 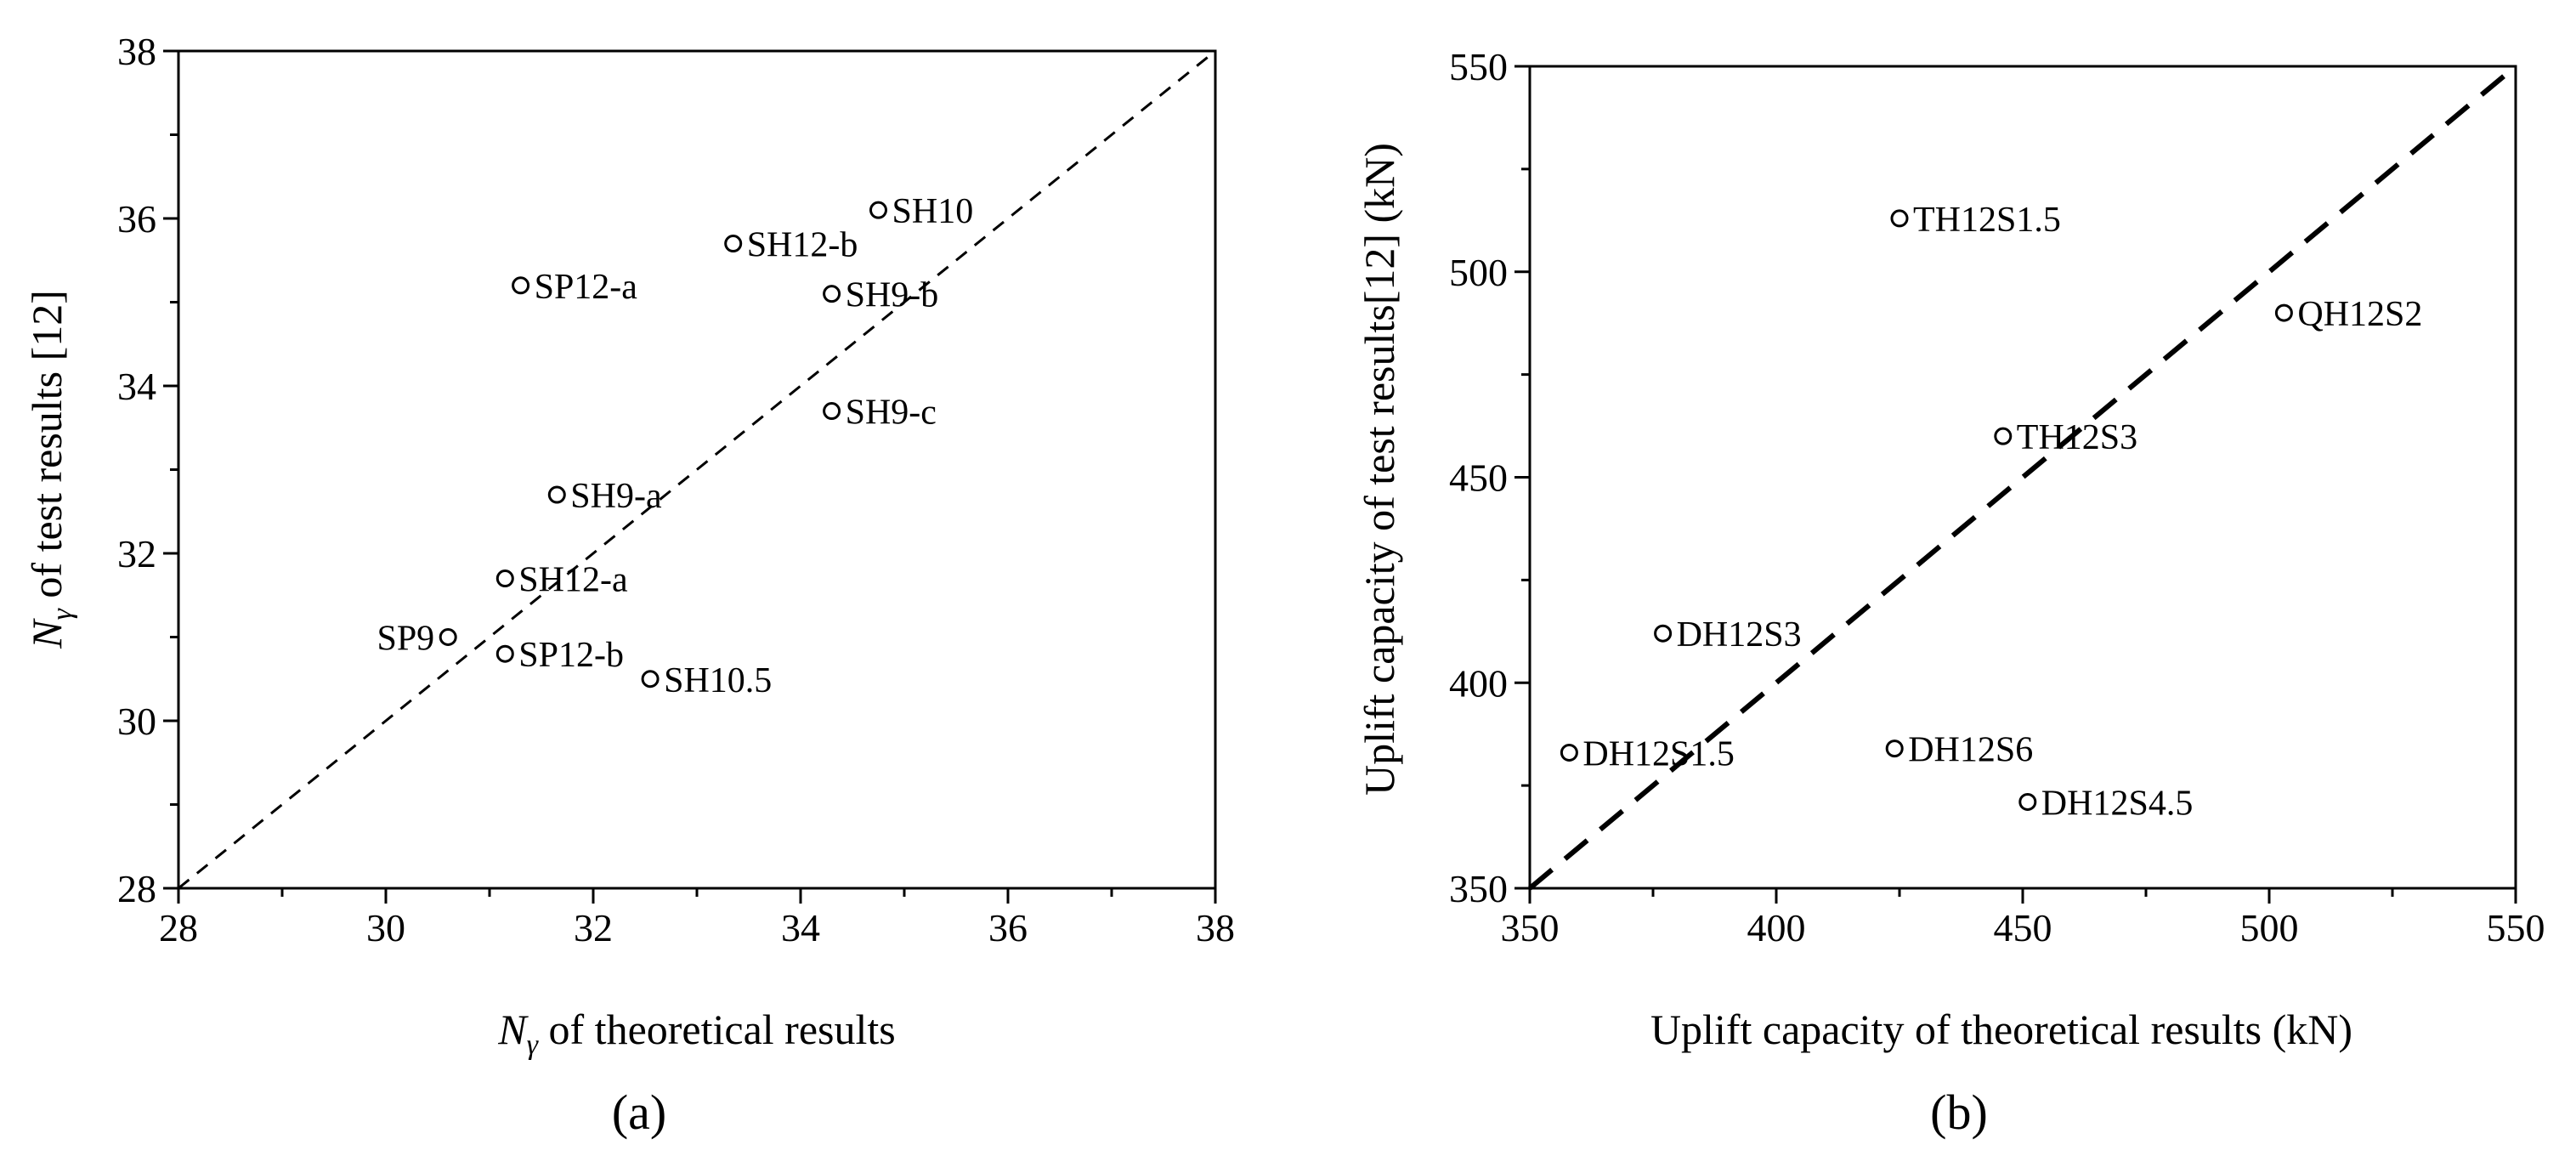 I want to click on data-point-label: SH9-c, so click(x=891, y=413).